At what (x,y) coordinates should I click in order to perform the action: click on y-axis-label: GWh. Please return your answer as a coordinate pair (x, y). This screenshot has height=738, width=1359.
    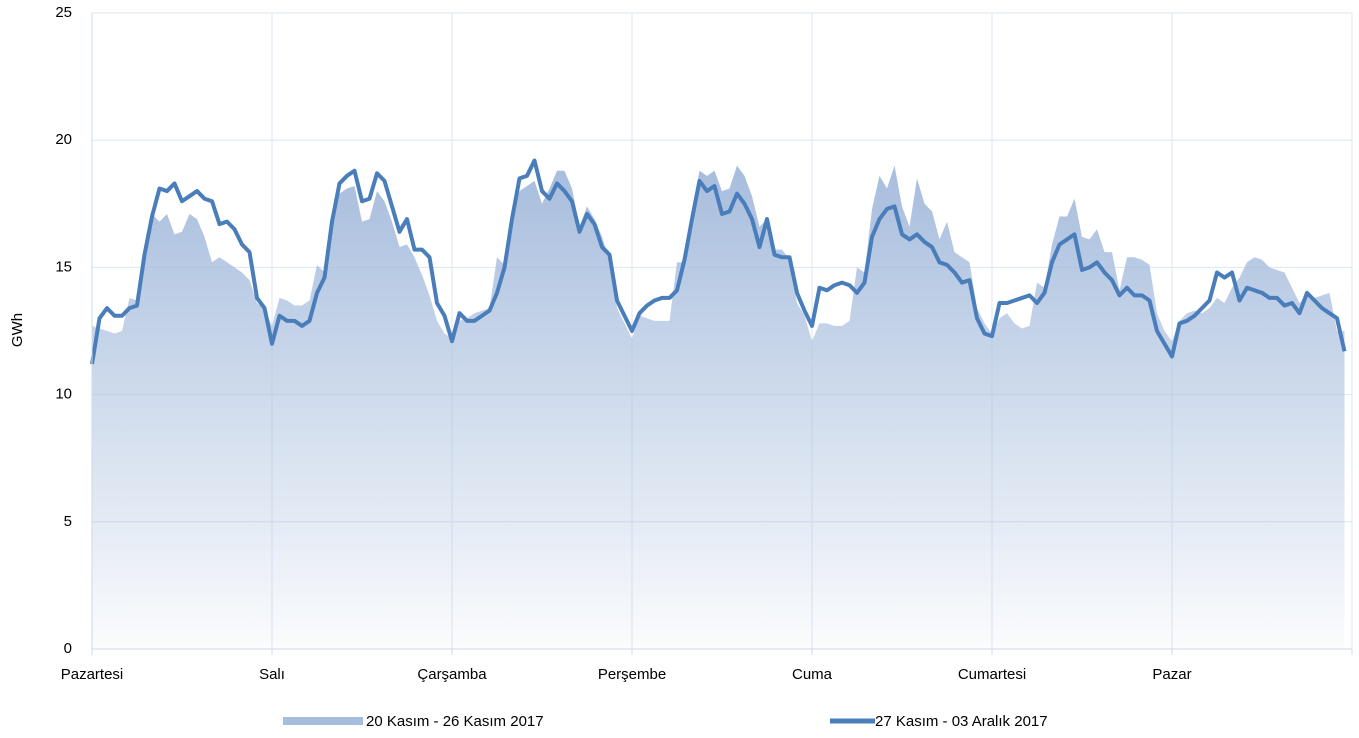
    Looking at the image, I should click on (17, 330).